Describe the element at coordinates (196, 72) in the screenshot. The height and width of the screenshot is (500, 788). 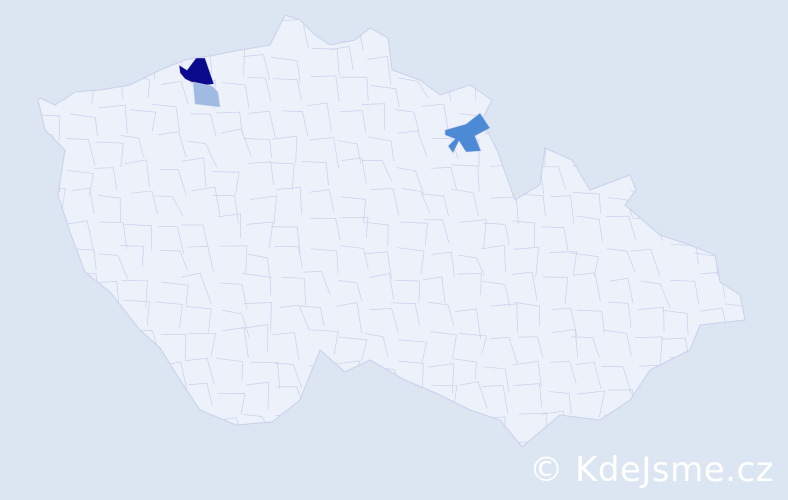
I see `district-highlight-high` at that location.